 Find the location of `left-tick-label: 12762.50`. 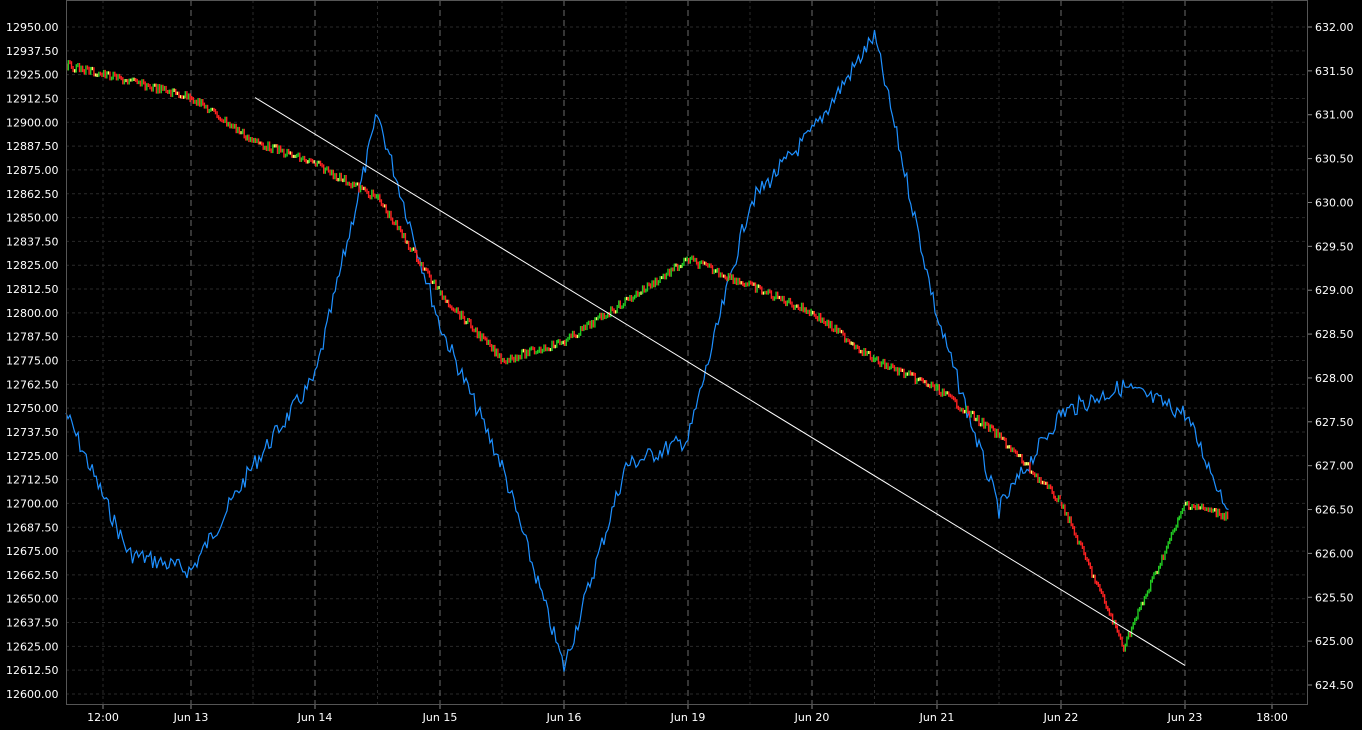

left-tick-label: 12762.50 is located at coordinates (32, 384).